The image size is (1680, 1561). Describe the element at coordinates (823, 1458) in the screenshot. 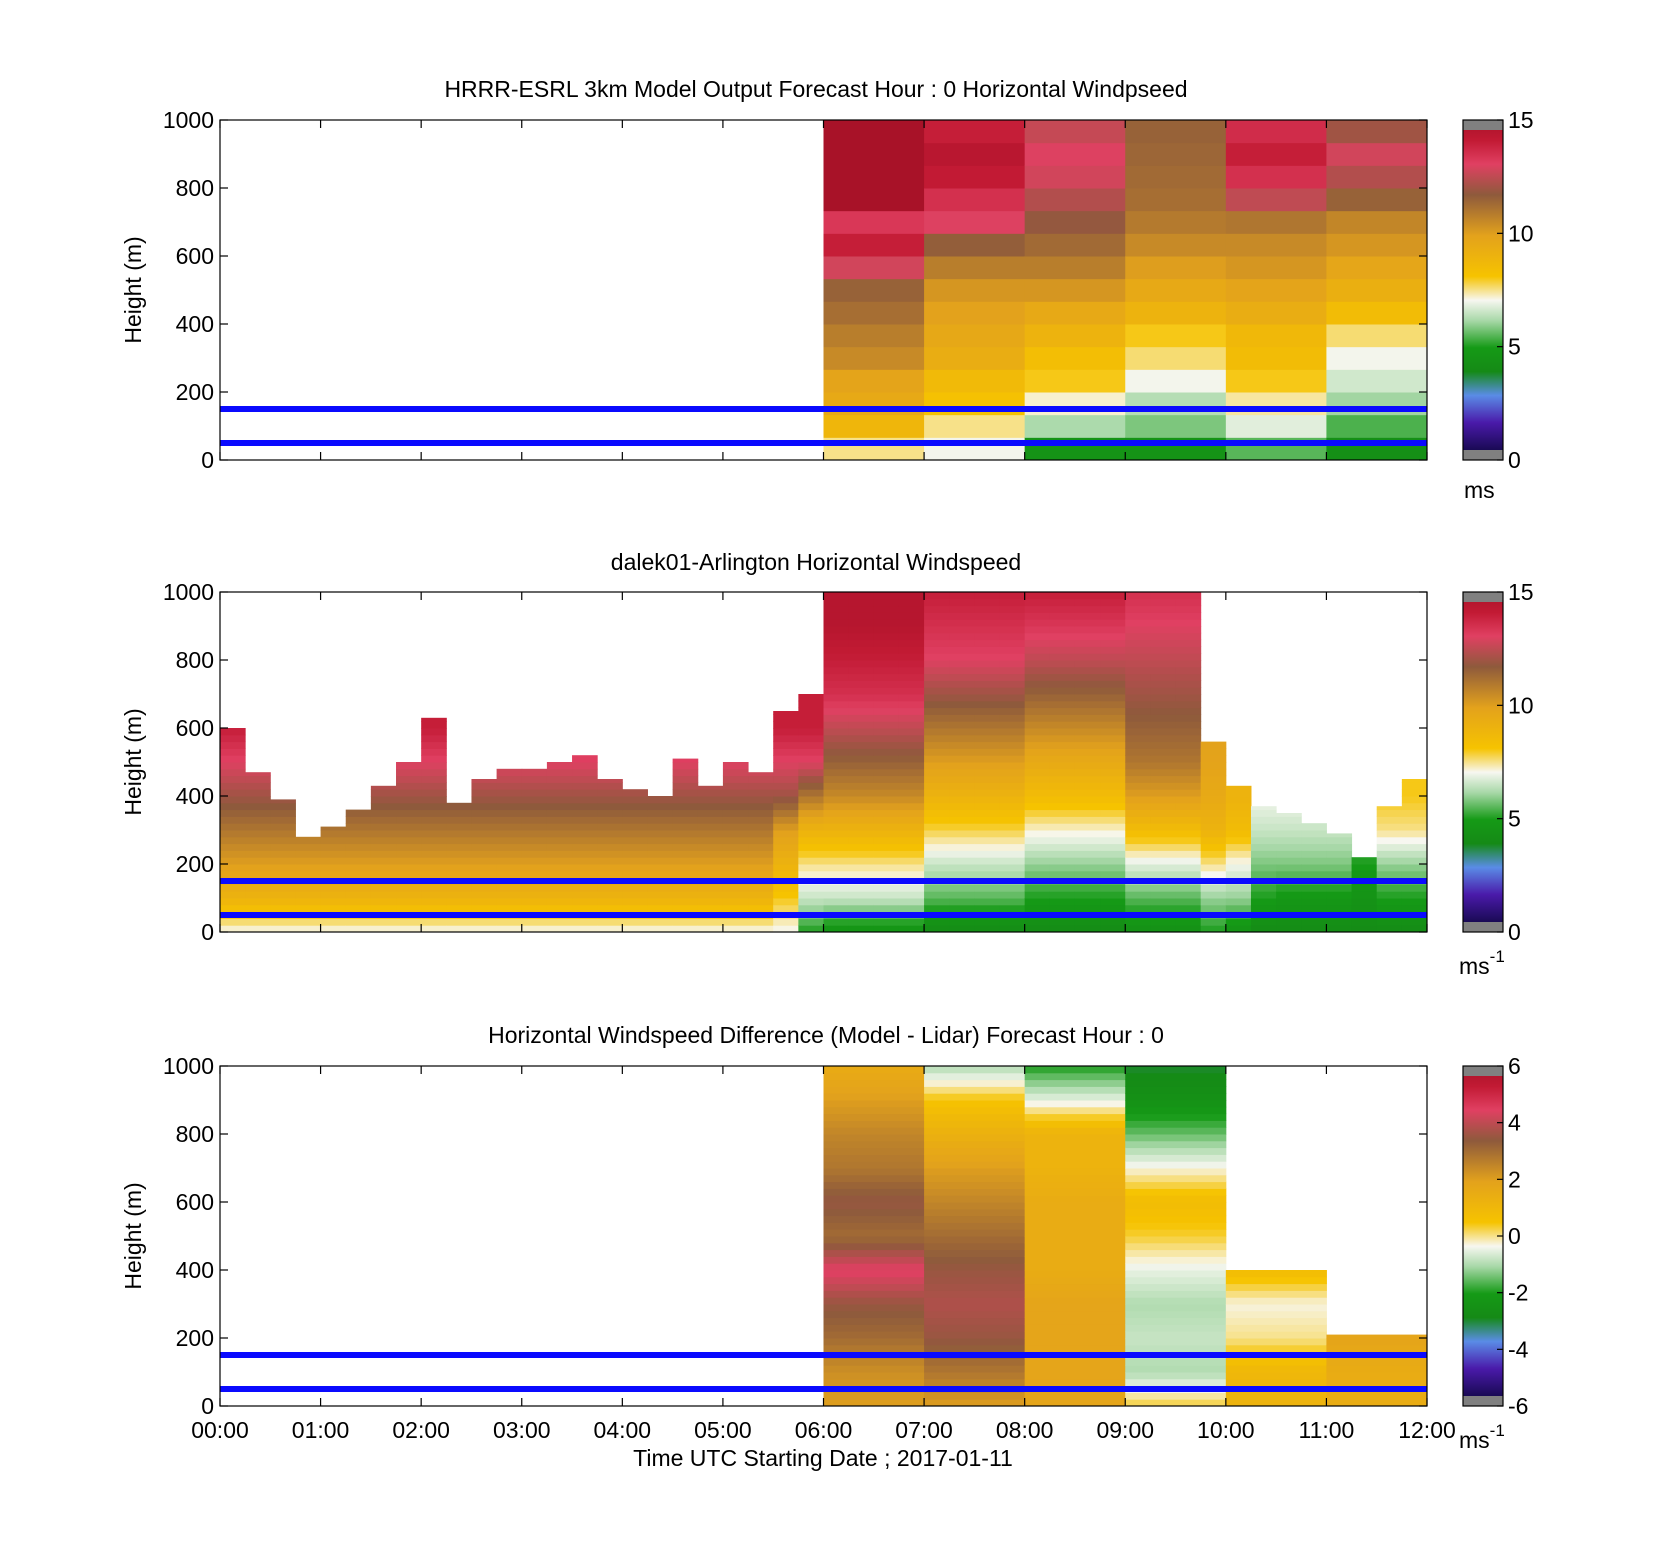

I see `panel-difference-xlabel: Time UTC Starting Date ; 2017-01-11` at that location.